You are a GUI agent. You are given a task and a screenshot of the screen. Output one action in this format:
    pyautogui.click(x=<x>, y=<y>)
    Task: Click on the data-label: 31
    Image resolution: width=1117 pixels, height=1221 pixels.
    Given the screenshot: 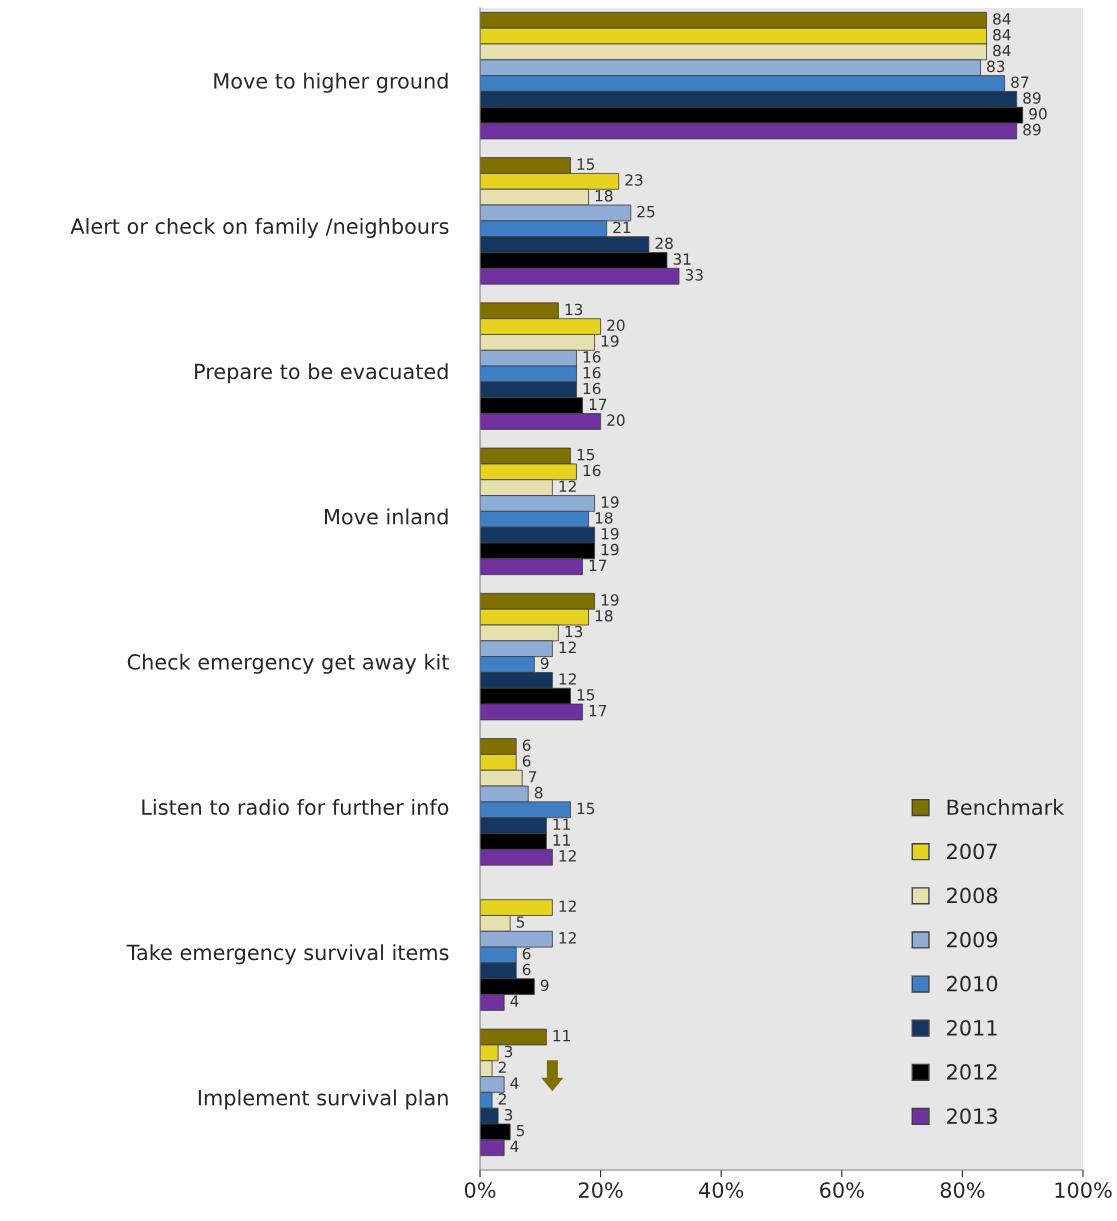 What is the action you would take?
    pyautogui.click(x=682, y=259)
    